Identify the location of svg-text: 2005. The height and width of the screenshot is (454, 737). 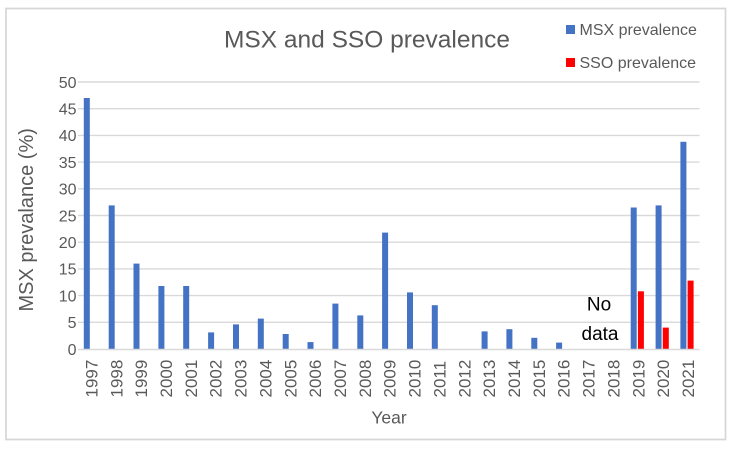
(290, 379).